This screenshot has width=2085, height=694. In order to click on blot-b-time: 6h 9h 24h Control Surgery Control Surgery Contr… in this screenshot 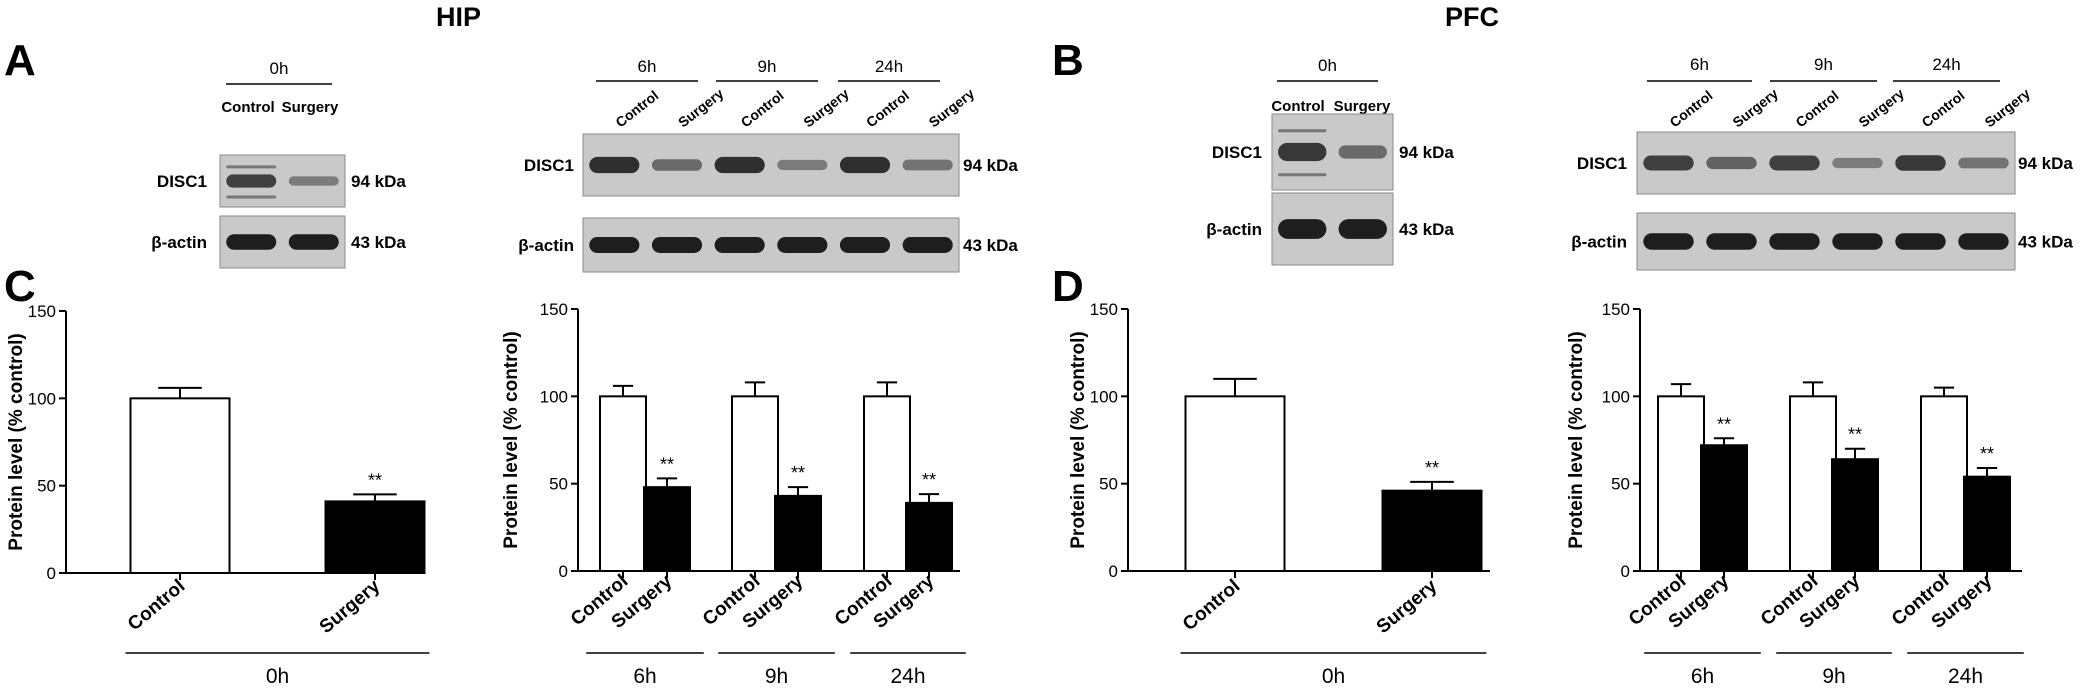, I will do `click(1822, 163)`.